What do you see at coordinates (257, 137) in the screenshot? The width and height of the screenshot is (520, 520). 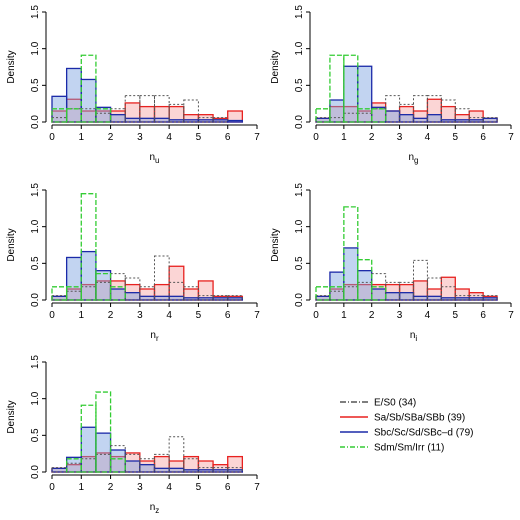 I see `x-tick-label: 7` at bounding box center [257, 137].